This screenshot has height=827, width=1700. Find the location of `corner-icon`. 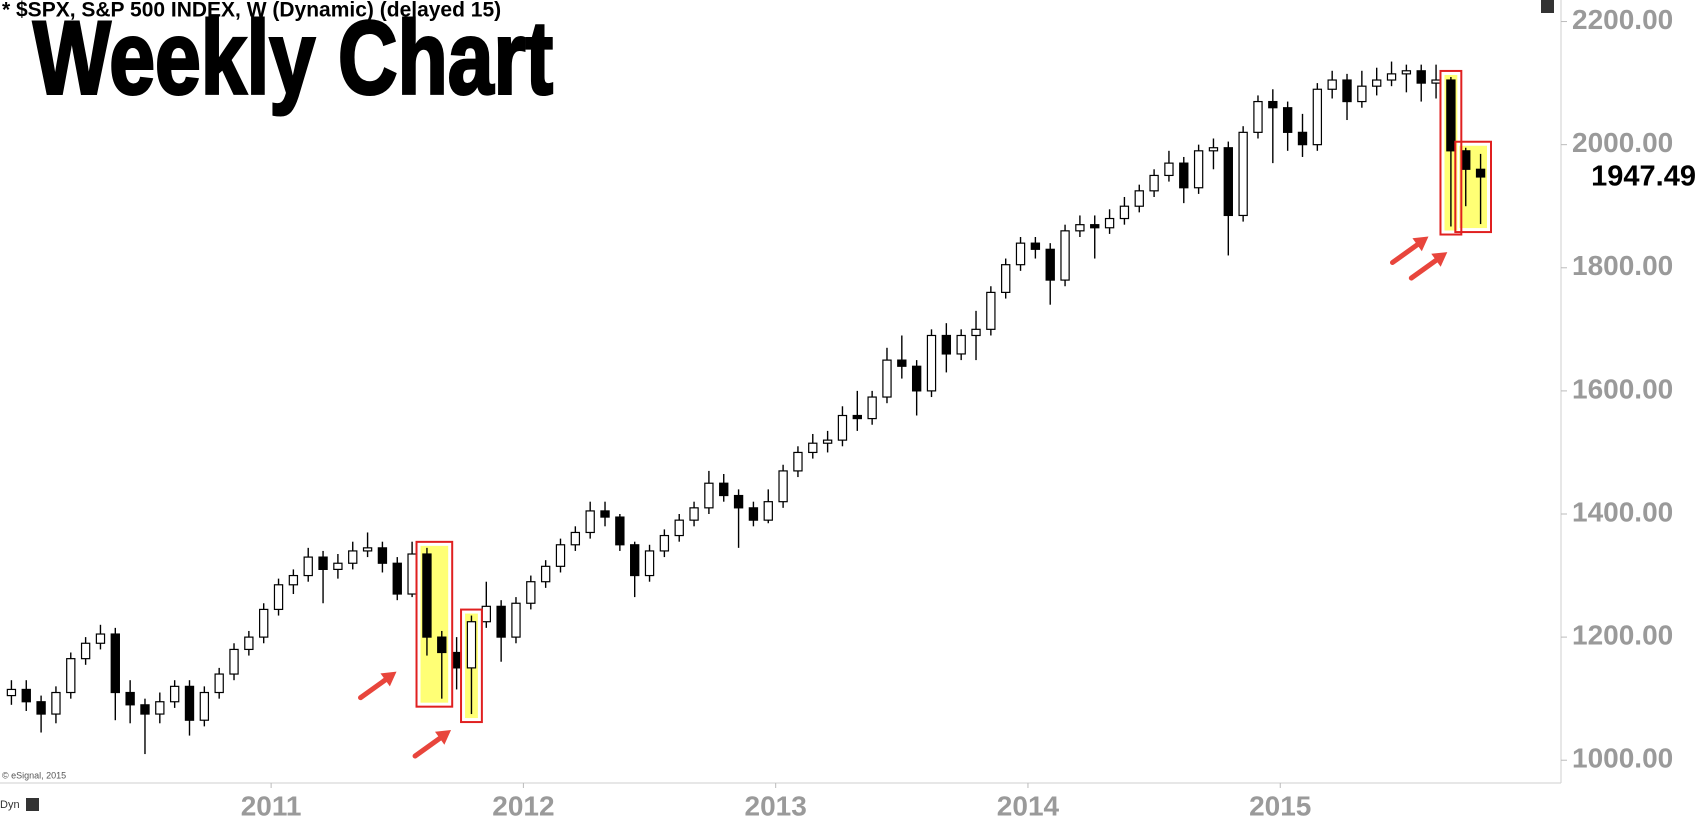

corner-icon is located at coordinates (1547, 6).